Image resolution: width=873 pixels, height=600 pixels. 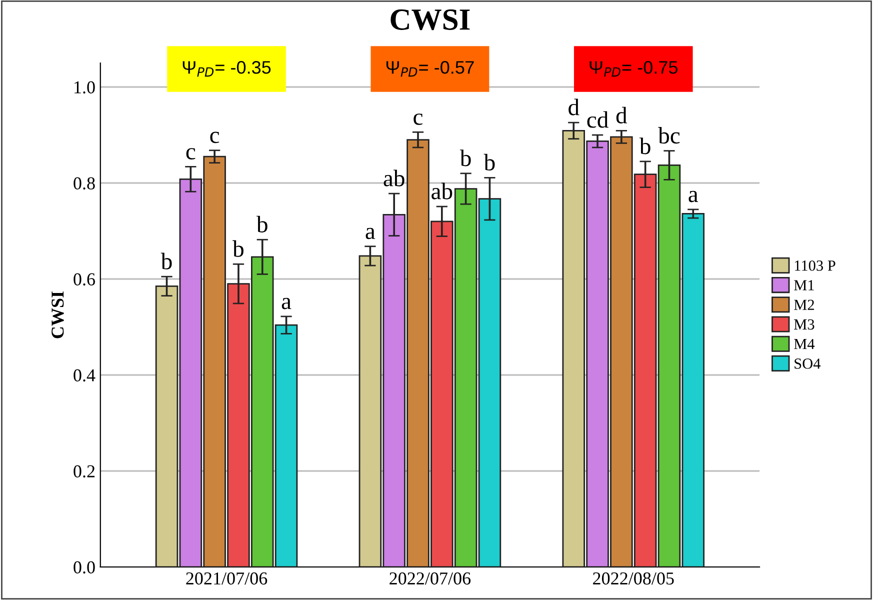 I want to click on y-tick-label: 1.0, so click(x=84, y=87).